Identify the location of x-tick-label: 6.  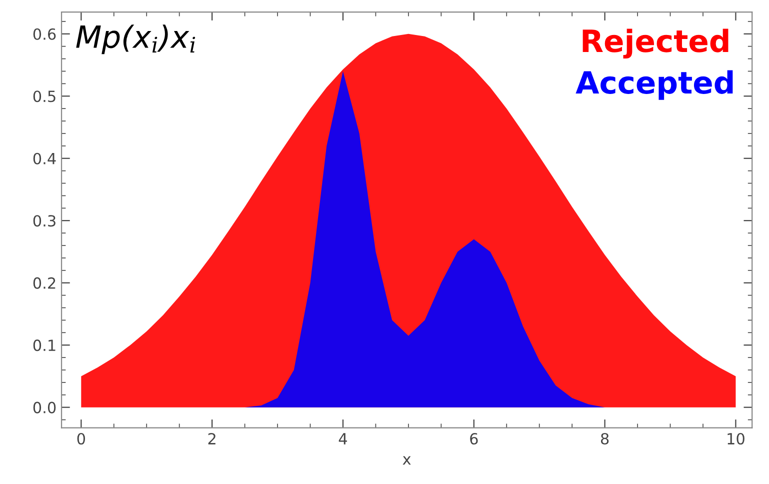
(474, 438).